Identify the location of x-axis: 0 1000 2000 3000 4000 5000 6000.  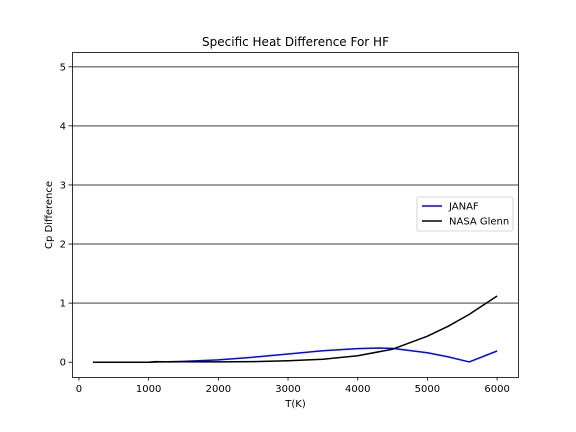
(293, 386).